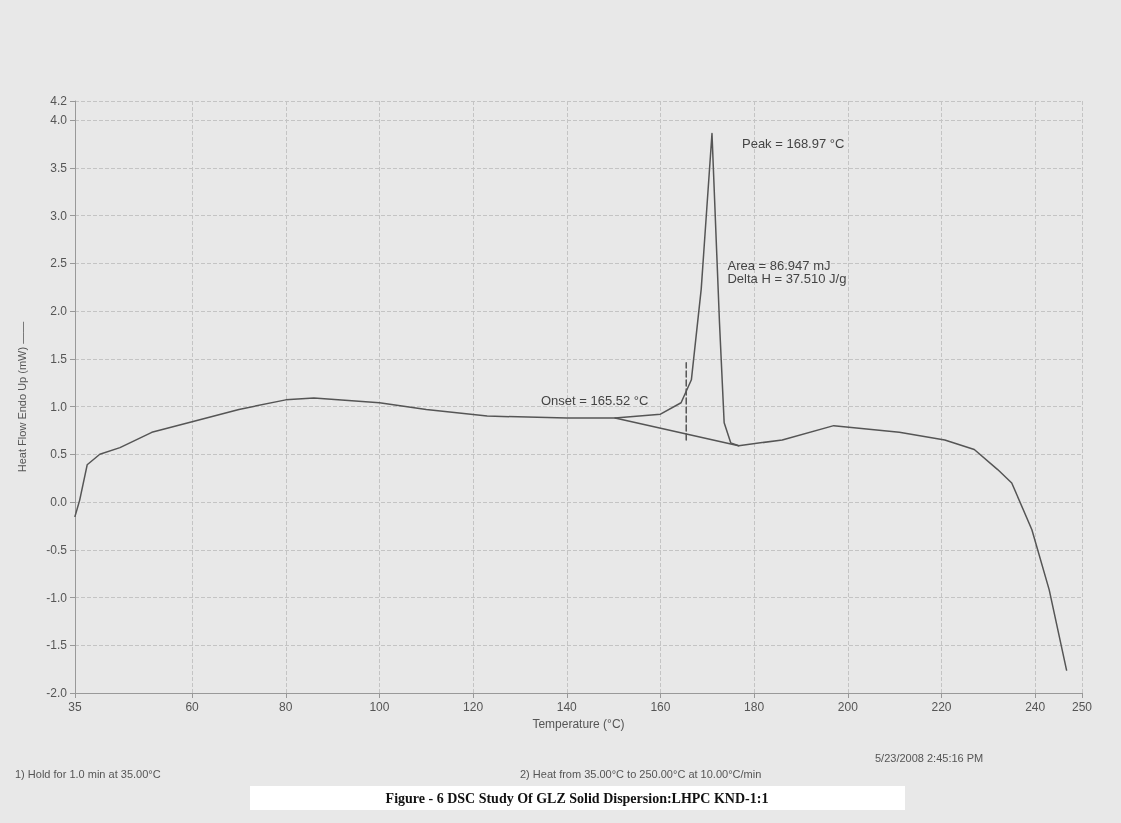 Image resolution: width=1121 pixels, height=823 pixels. What do you see at coordinates (286, 707) in the screenshot?
I see `x-tick-label: 80` at bounding box center [286, 707].